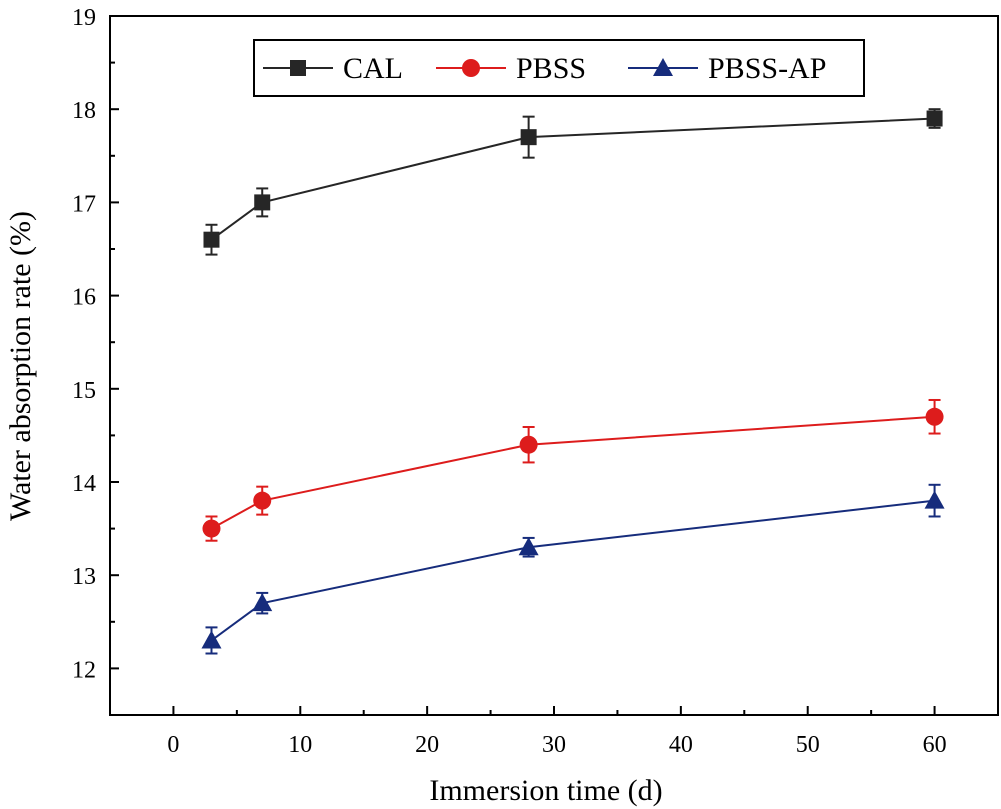 Image resolution: width=1001 pixels, height=809 pixels. Describe the element at coordinates (95, 360) in the screenshot. I see `y-axis: 12 13 14 15 16 17 18 19` at that location.